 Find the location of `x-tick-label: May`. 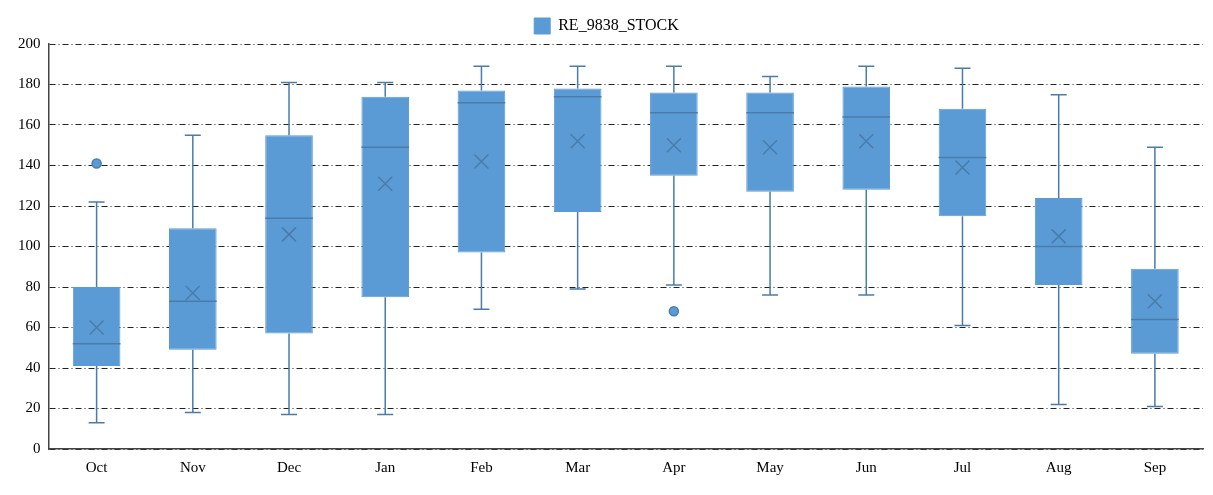

x-tick-label: May is located at coordinates (770, 466).